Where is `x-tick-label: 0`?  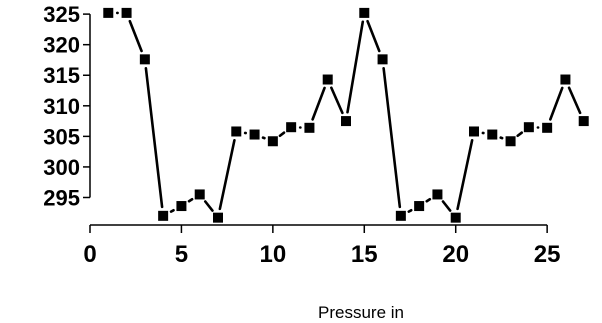
x-tick-label: 0 is located at coordinates (89, 254).